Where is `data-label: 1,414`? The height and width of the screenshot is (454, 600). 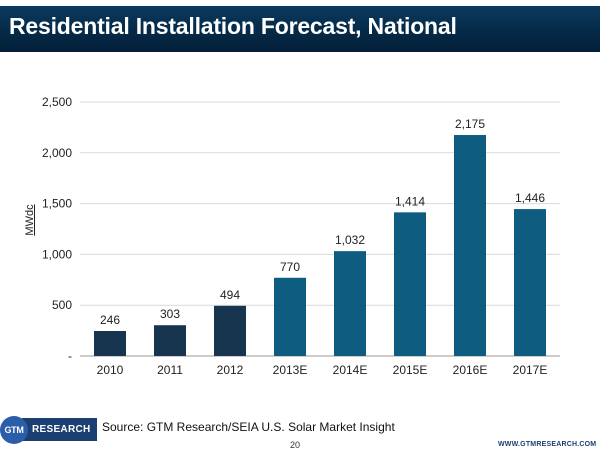 data-label: 1,414 is located at coordinates (410, 201).